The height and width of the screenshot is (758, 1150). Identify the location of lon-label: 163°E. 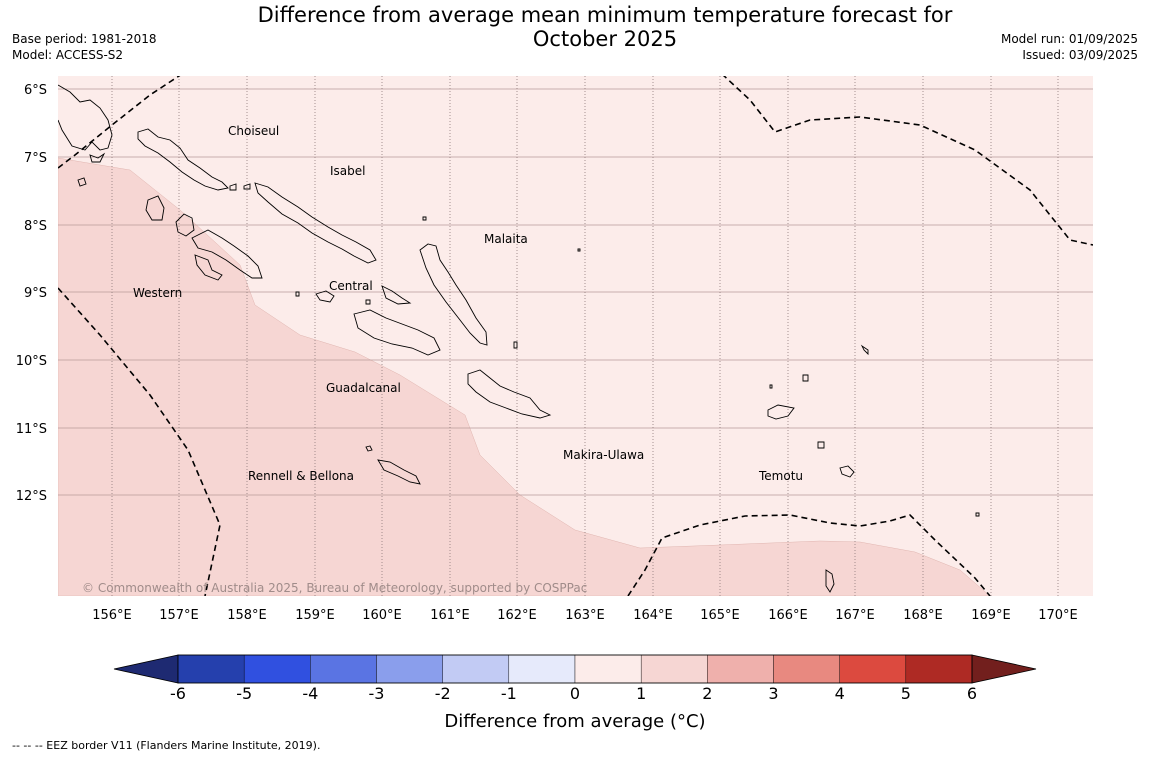
(585, 615).